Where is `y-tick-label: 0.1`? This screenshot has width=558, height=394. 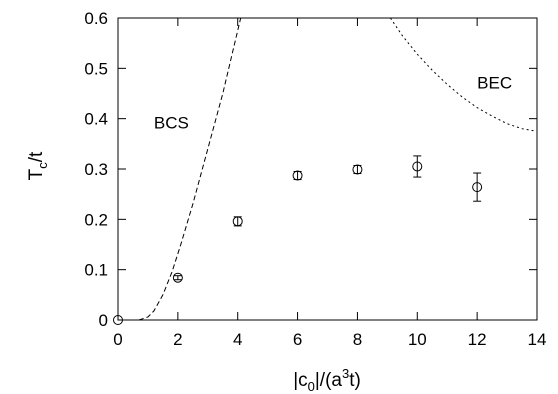 y-tick-label: 0.1 is located at coordinates (96, 270).